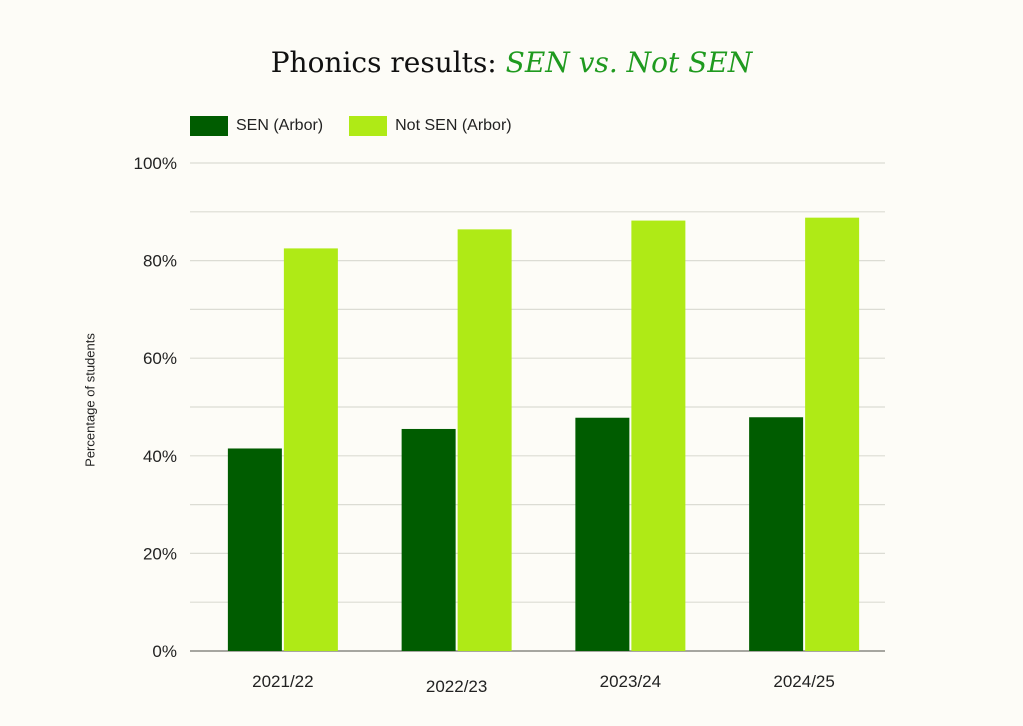 The image size is (1023, 726). I want to click on y-tick-label: 20%, so click(160, 553).